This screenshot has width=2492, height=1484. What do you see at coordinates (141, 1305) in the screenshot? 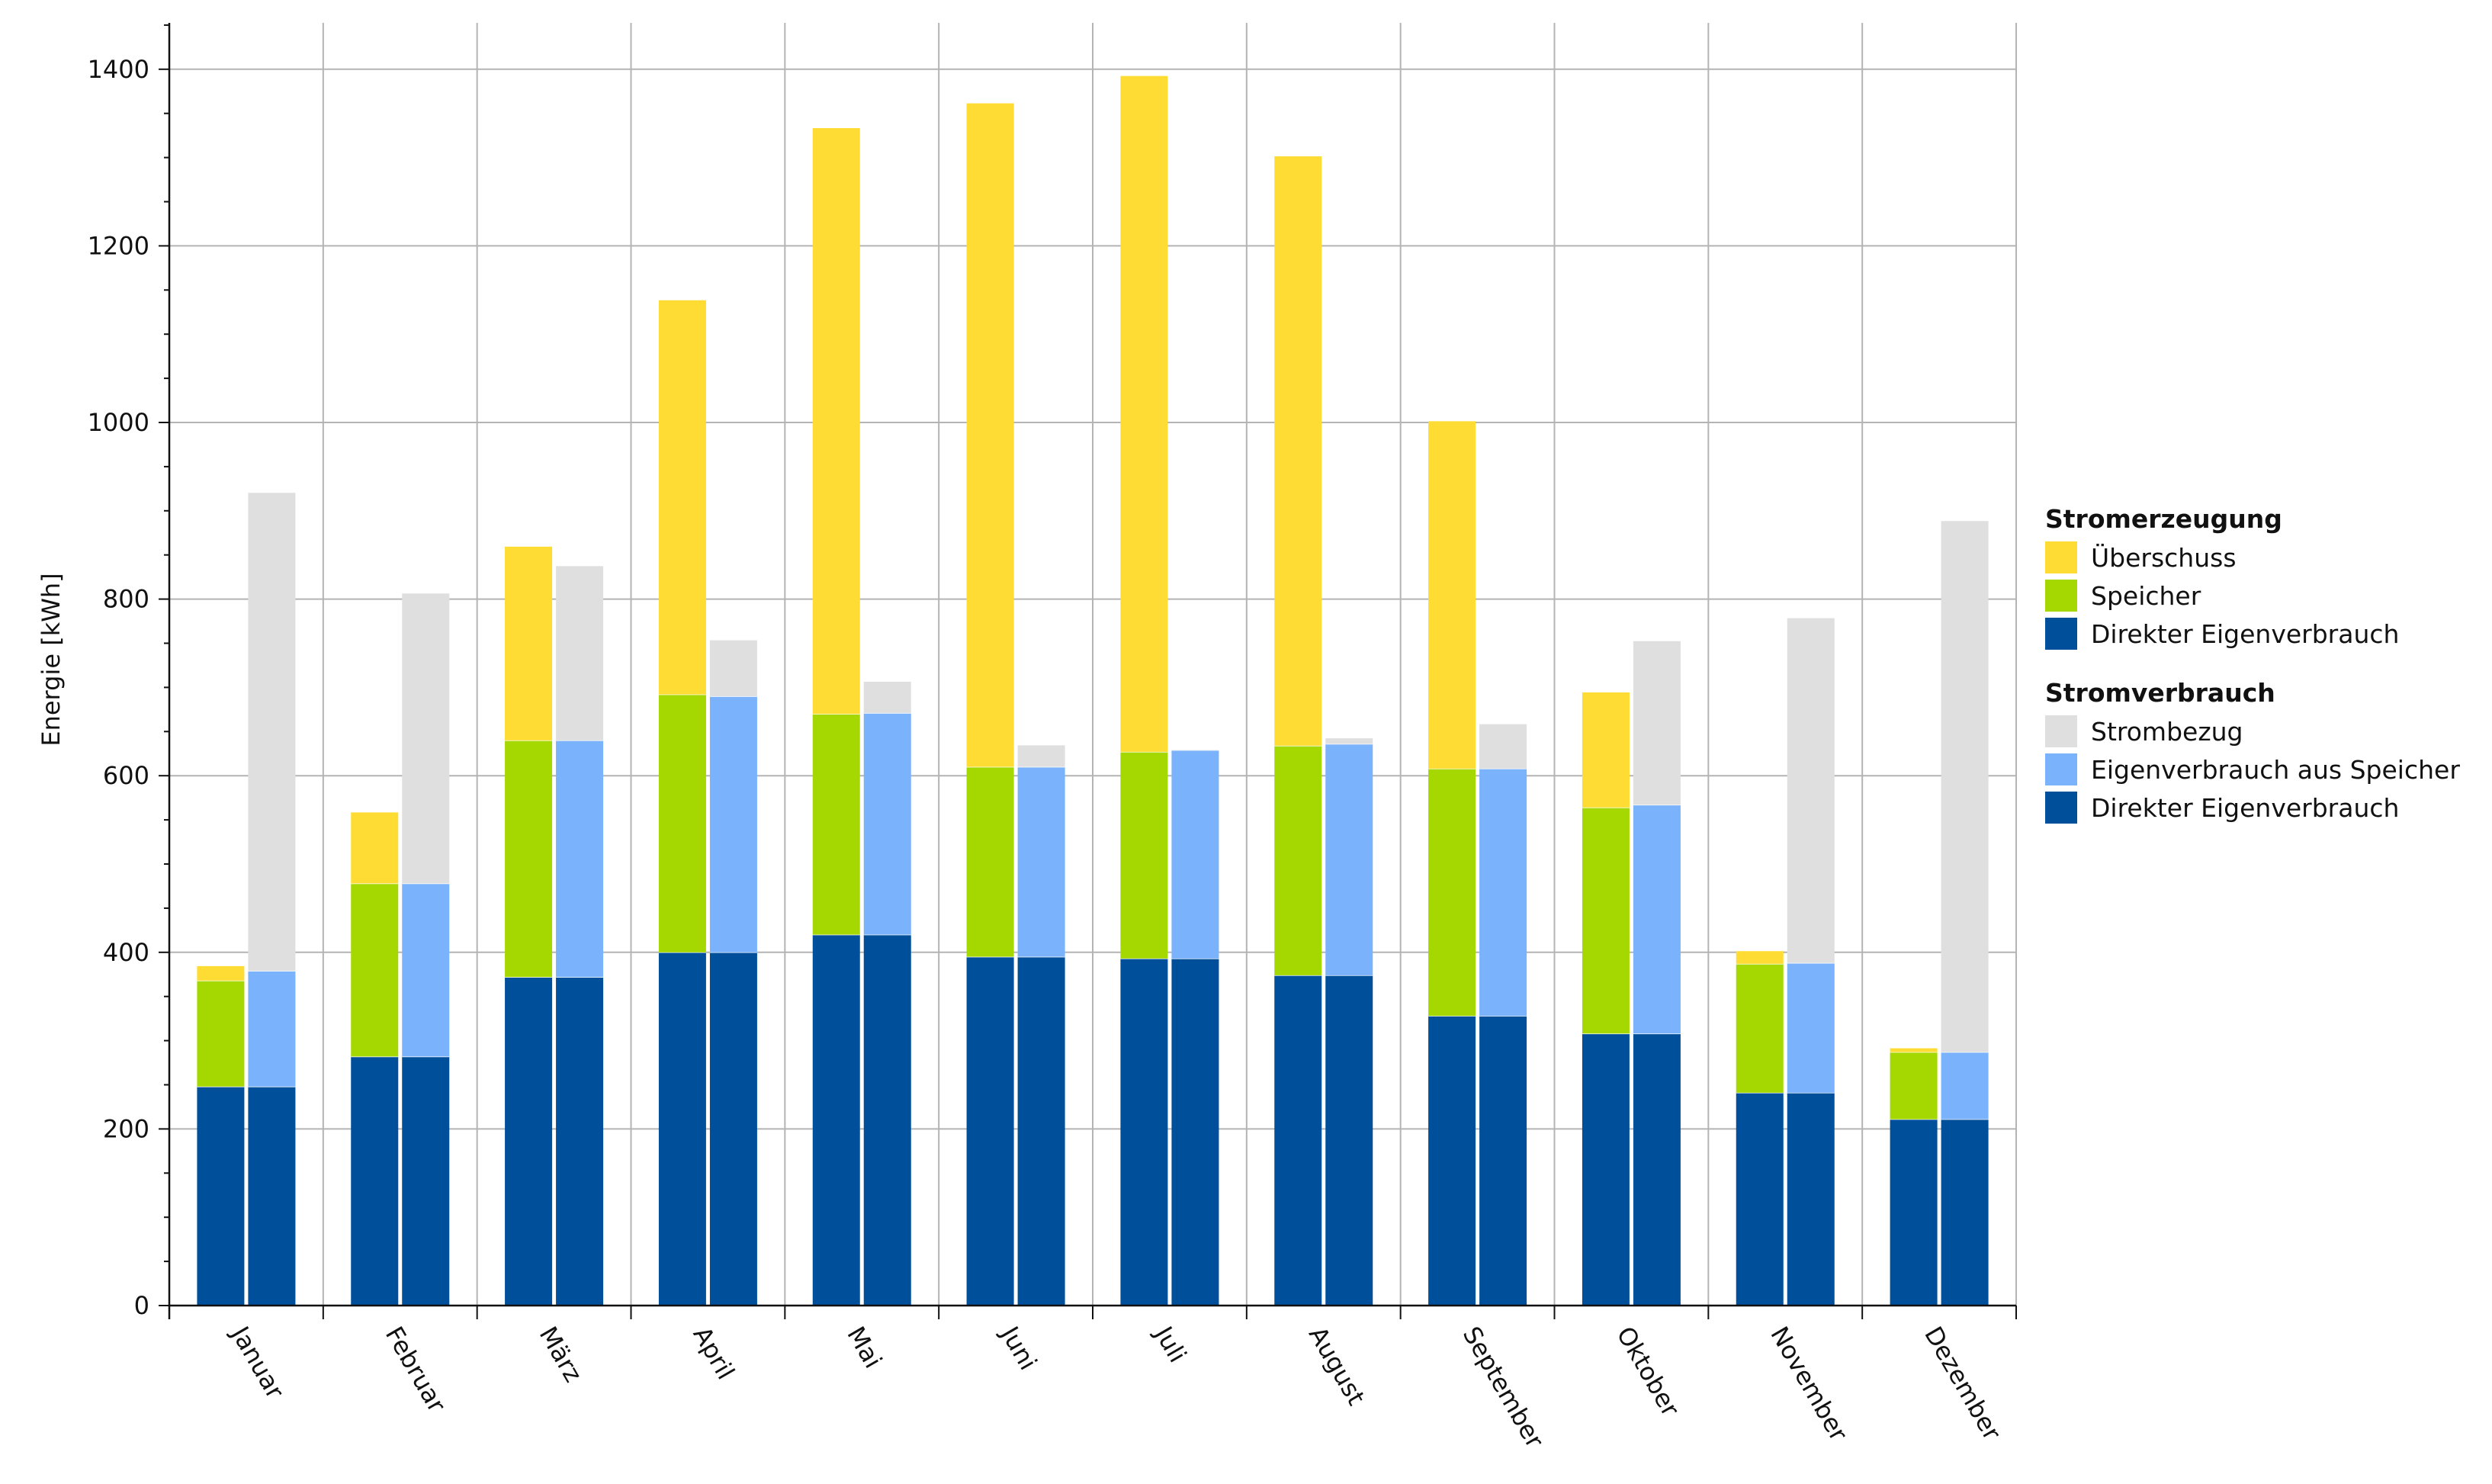
I see `y-tick-label: 0` at bounding box center [141, 1305].